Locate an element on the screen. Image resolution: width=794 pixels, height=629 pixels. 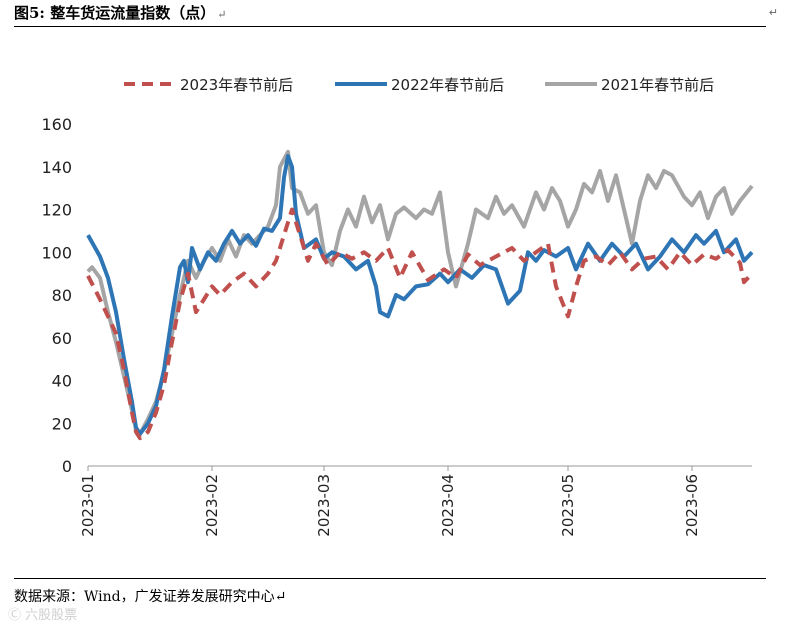
watermark: Ⓒ 六股股票 is located at coordinates (43, 615).